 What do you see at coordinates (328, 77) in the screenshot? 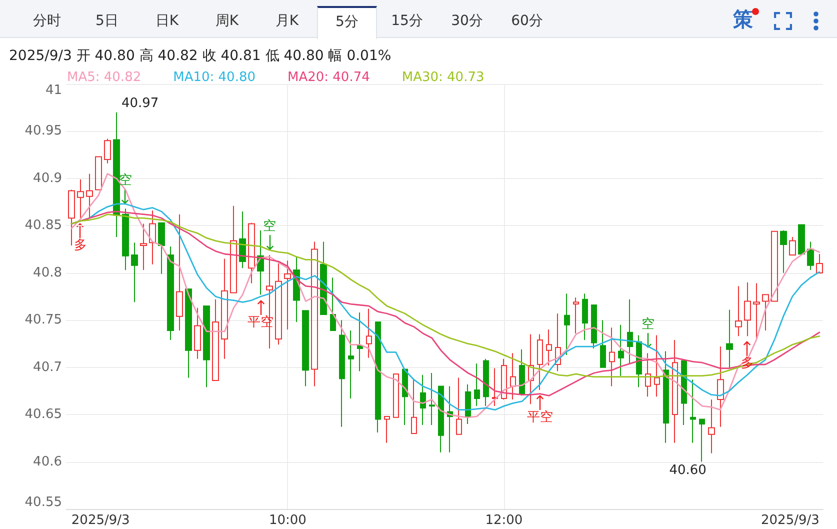
I see `text: MA20: 40.74` at bounding box center [328, 77].